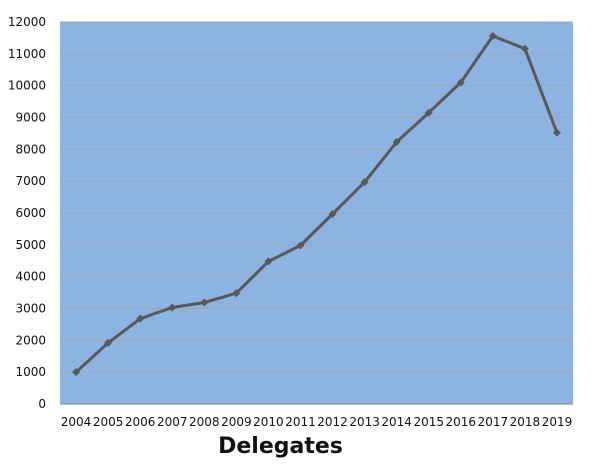  What do you see at coordinates (557, 422) in the screenshot?
I see `x-tick-label: 2019` at bounding box center [557, 422].